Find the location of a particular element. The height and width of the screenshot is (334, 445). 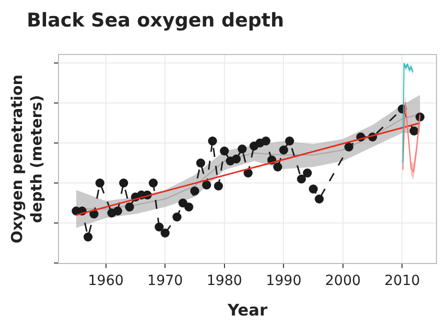

x-axis-title: Year is located at coordinates (247, 310).